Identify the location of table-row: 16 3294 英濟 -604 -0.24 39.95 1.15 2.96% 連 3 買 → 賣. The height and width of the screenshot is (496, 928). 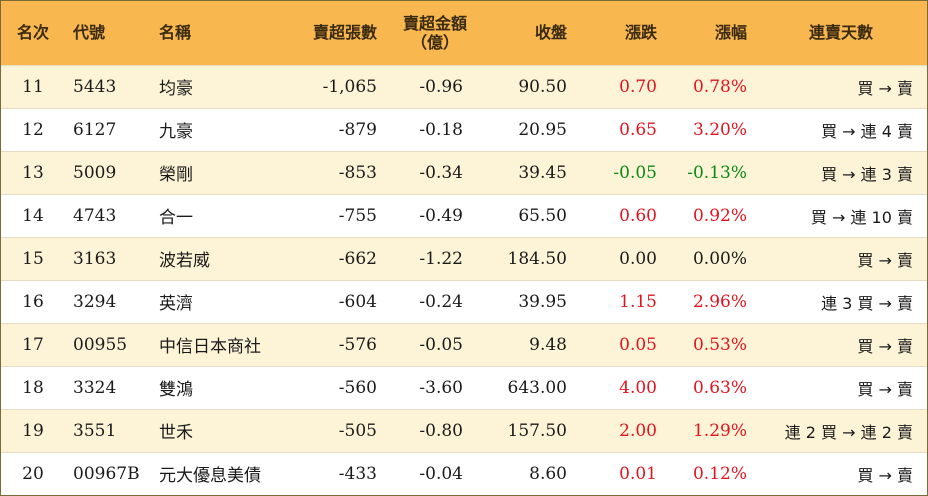
(464, 301).